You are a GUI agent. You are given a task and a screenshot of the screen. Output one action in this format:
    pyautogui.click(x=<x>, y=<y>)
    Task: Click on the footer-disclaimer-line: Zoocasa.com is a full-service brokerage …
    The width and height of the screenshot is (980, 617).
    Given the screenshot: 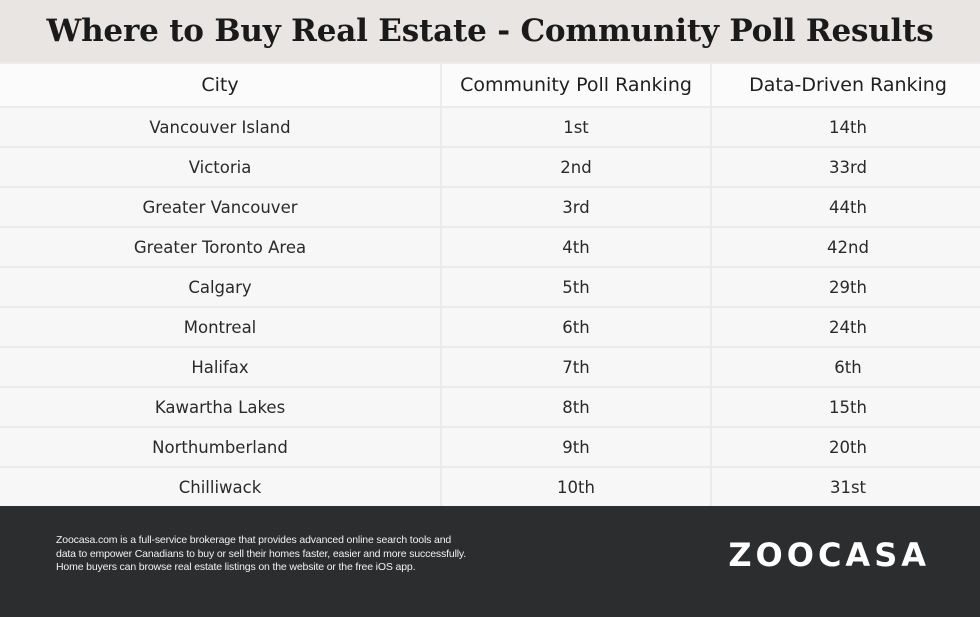 What is the action you would take?
    pyautogui.click(x=254, y=540)
    